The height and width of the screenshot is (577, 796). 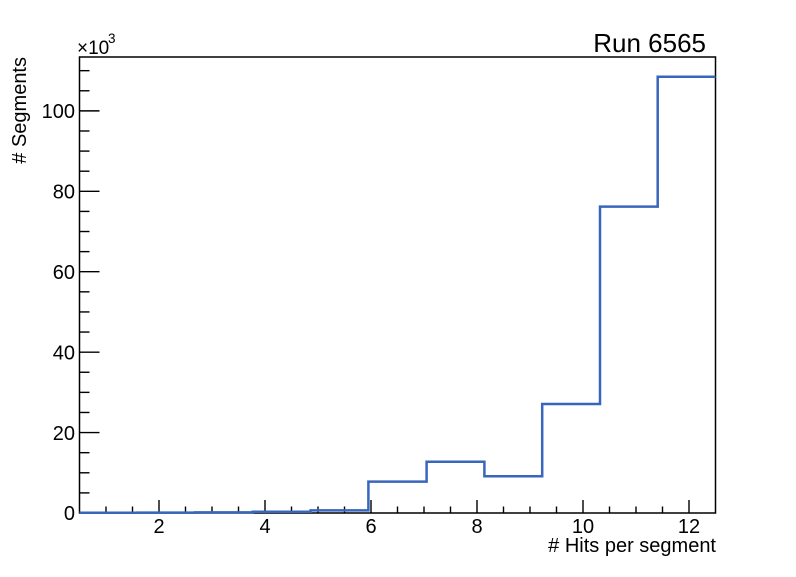 I want to click on x-tick-label: 10, so click(x=583, y=527).